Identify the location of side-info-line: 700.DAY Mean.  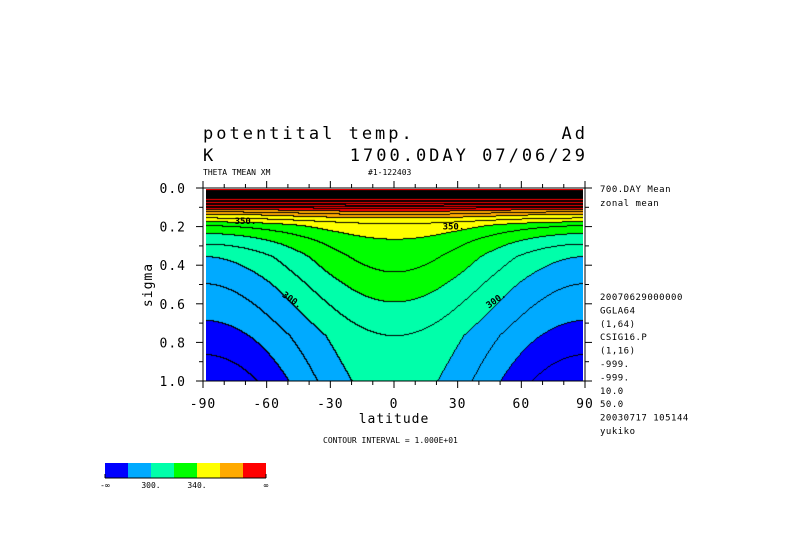
(635, 190).